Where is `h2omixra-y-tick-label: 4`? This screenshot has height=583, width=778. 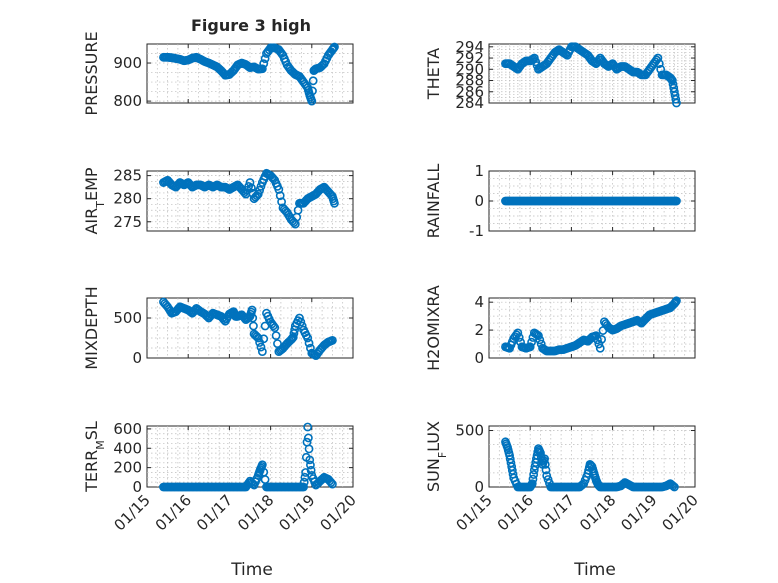
h2omixra-y-tick-label: 4 is located at coordinates (479, 302).